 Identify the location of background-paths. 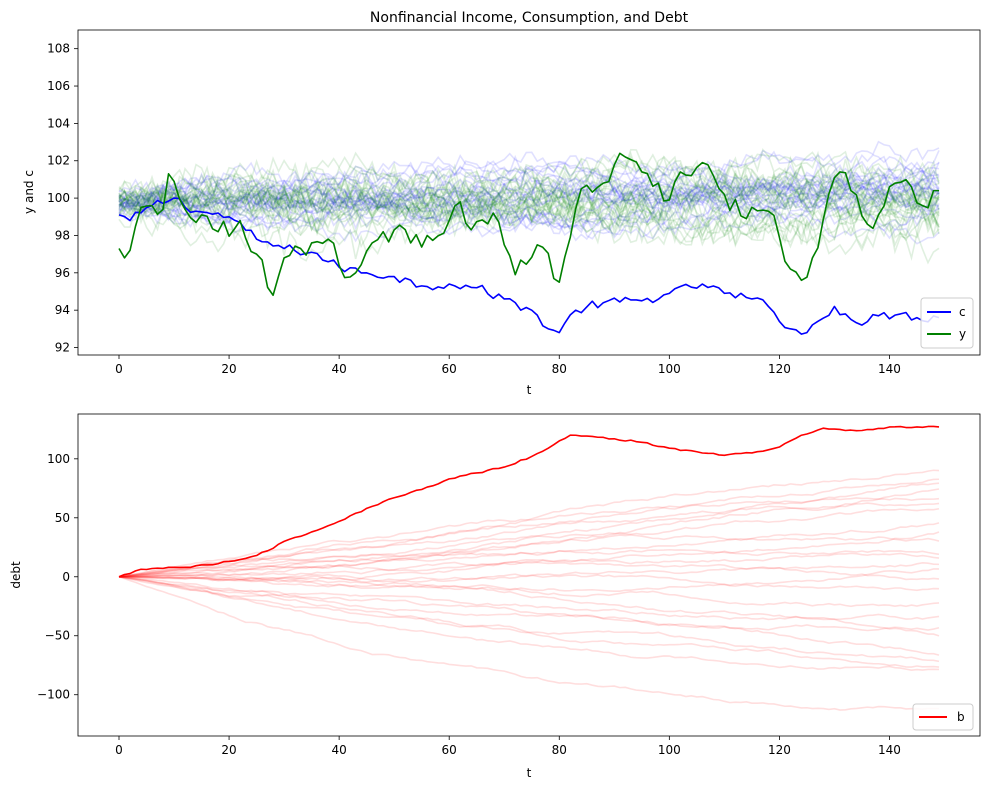
(529, 202).